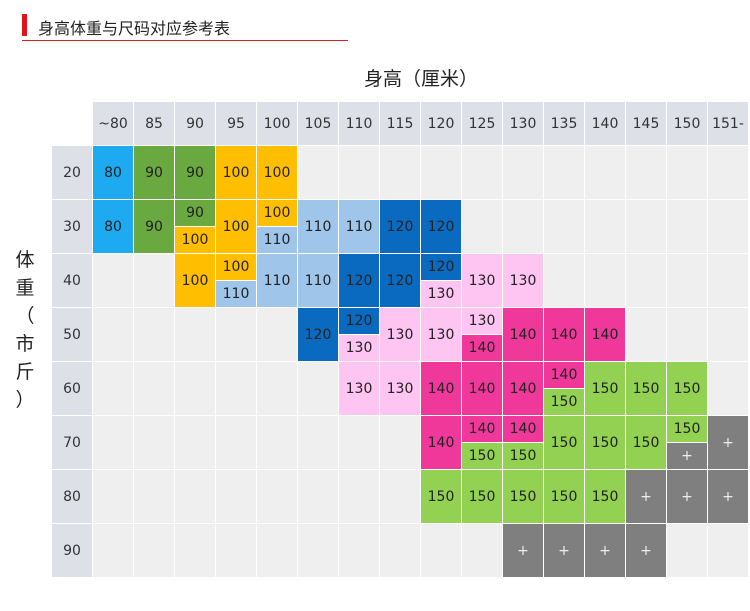 The image size is (750, 611). Describe the element at coordinates (25, 344) in the screenshot. I see `weight-axis-char: 市` at that location.